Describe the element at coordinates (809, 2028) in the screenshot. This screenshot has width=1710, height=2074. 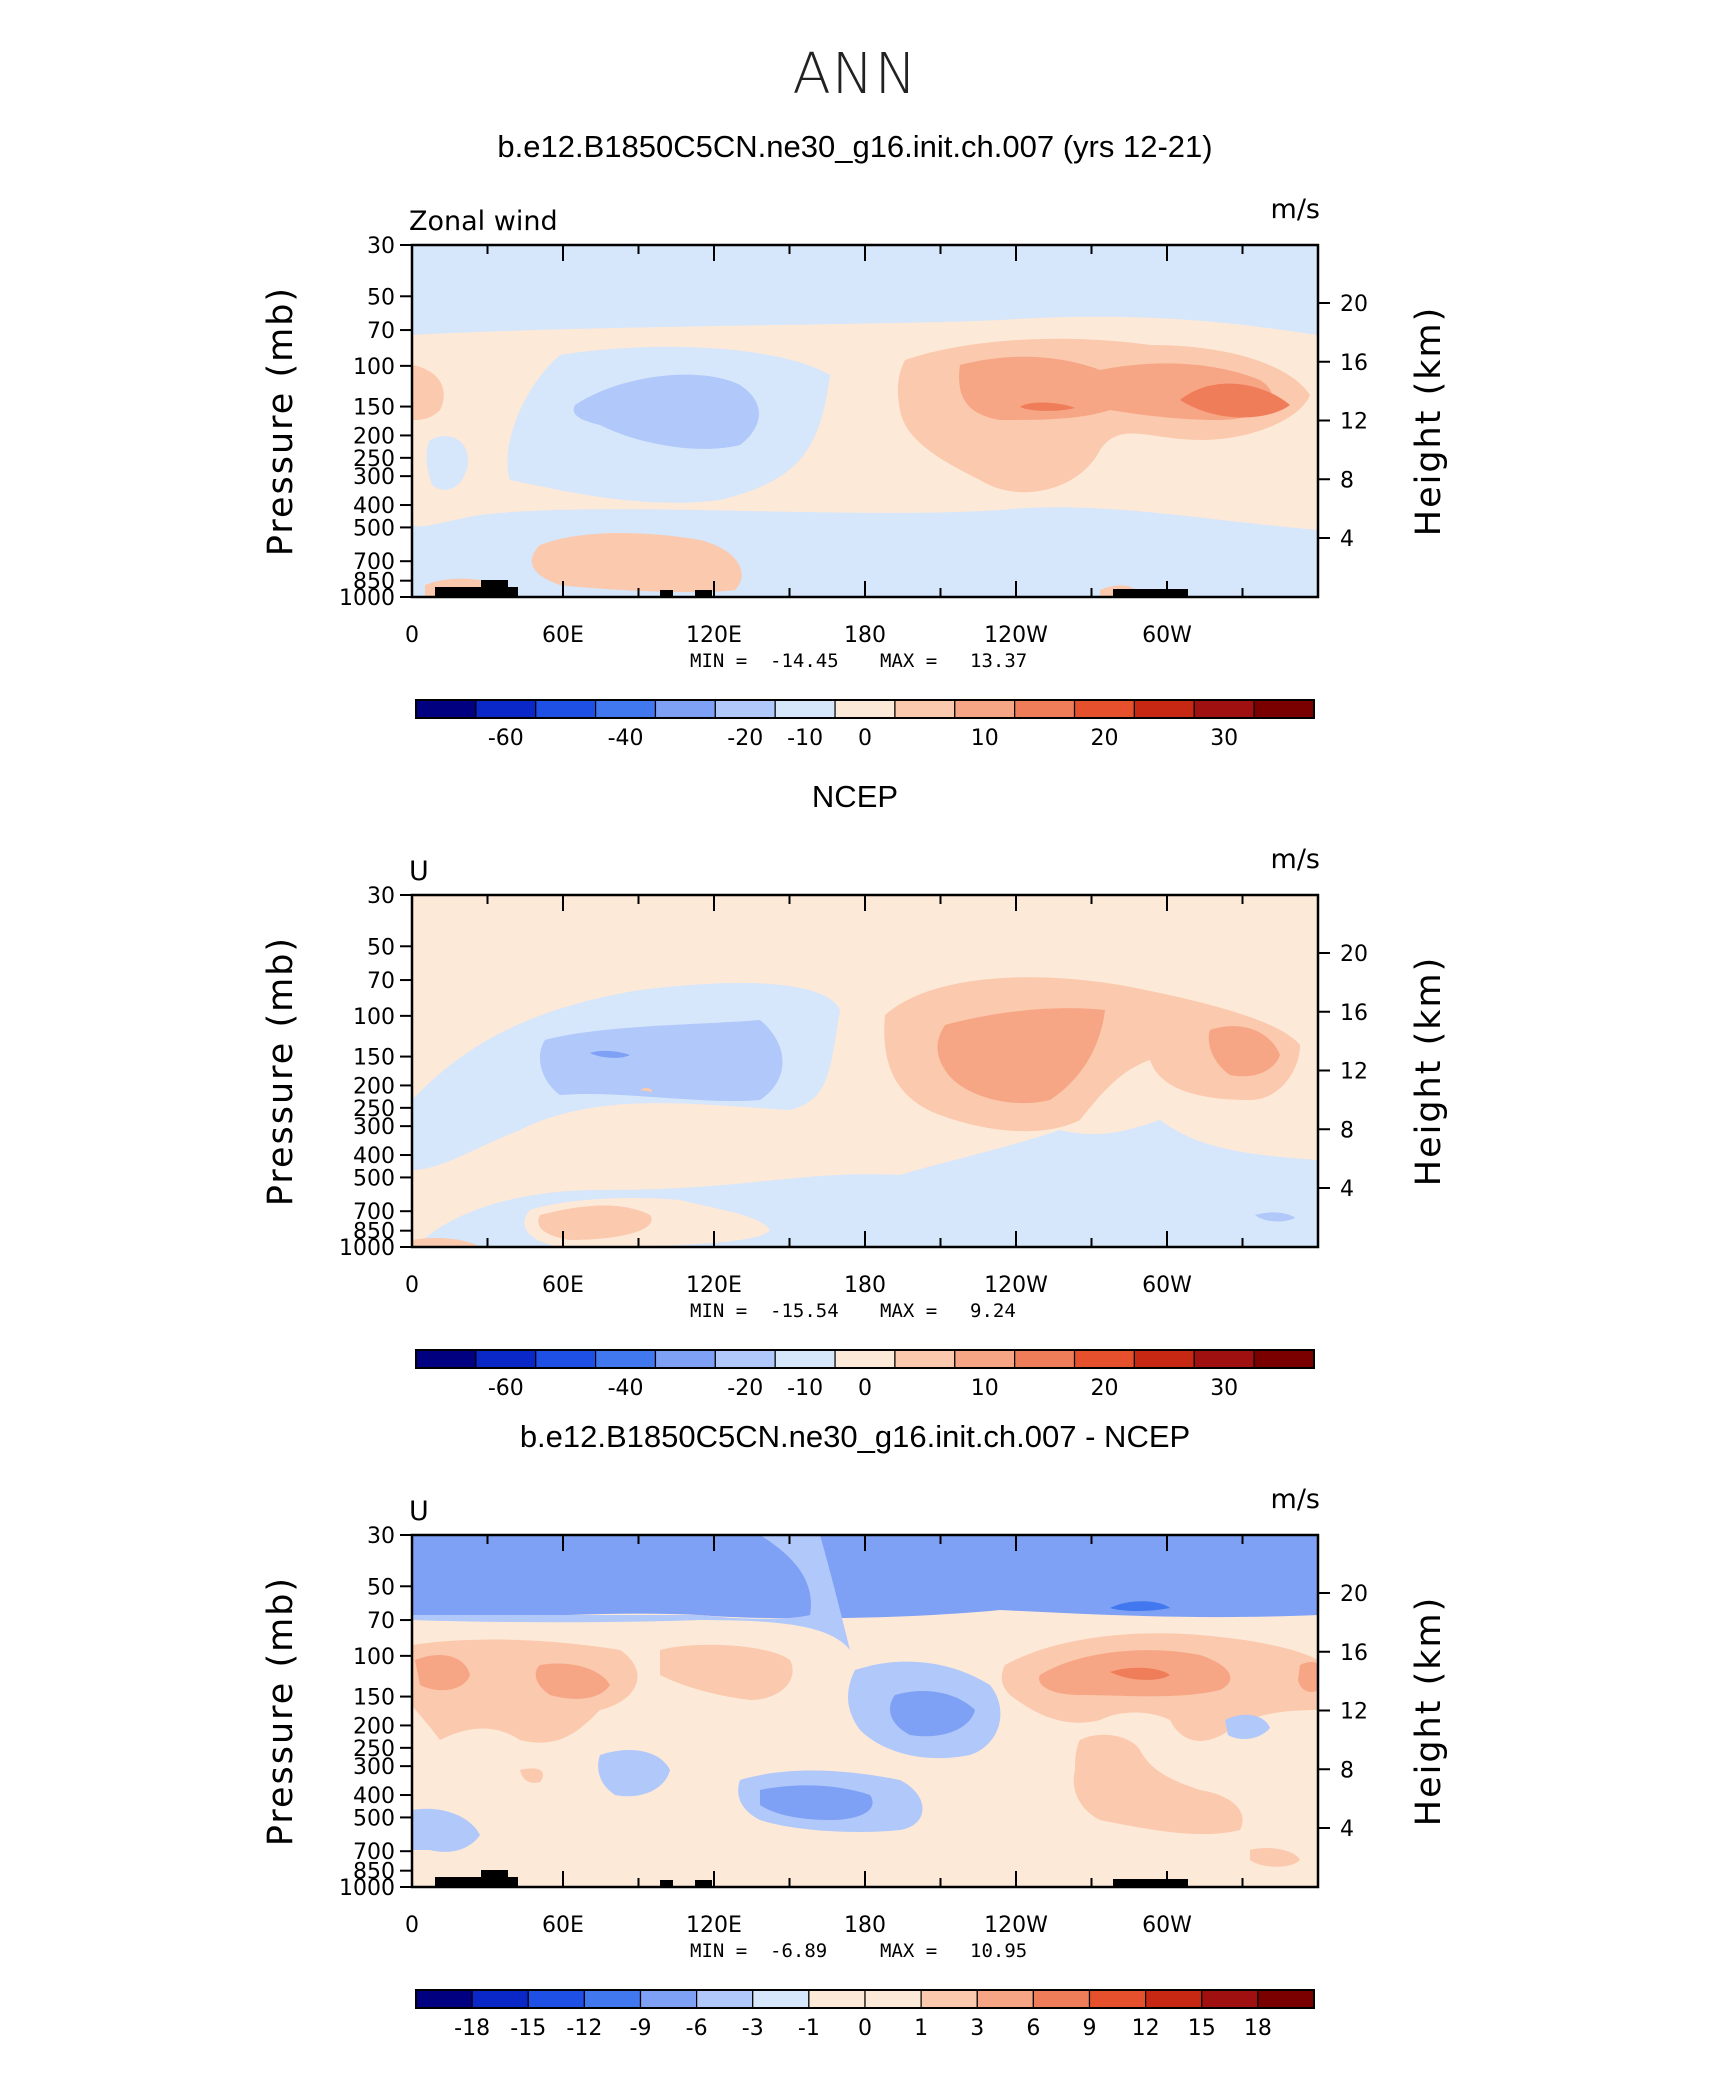
I see `colorbar-label: -1` at that location.